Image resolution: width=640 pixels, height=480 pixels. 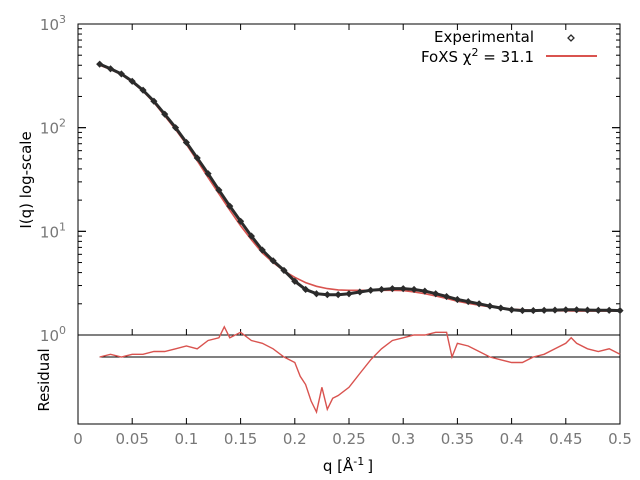 I want to click on legend: Experimental FoXS χ2 = 31.1, so click(x=509, y=47).